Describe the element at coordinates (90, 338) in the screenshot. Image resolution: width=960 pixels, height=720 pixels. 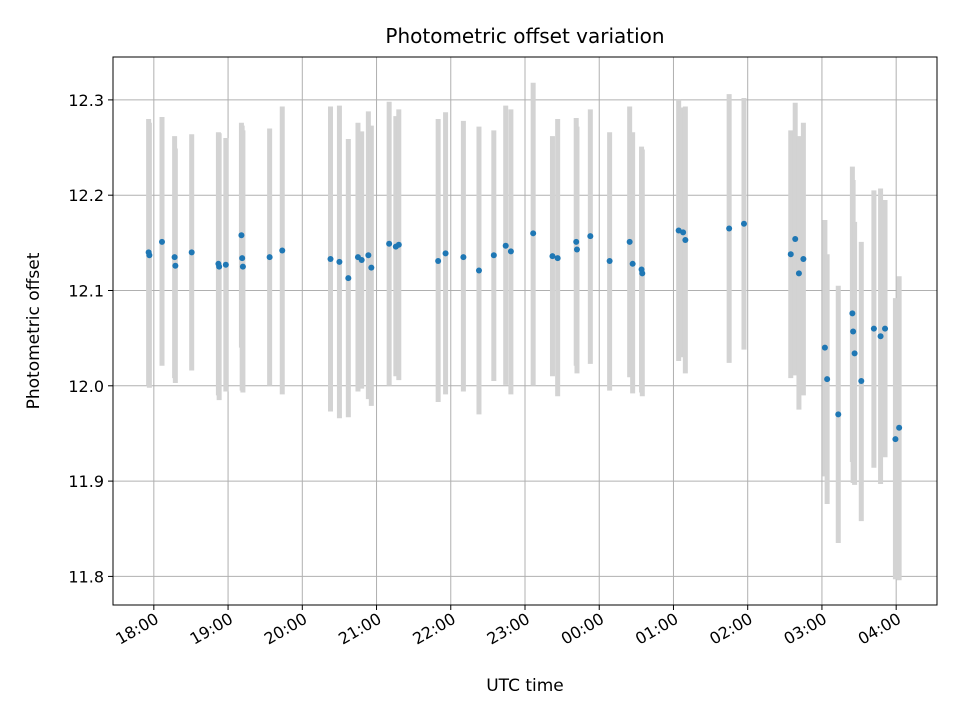
I see `y-axis-ticks: 11.8 11.9 12.0 12.1 12.2 12.3` at that location.